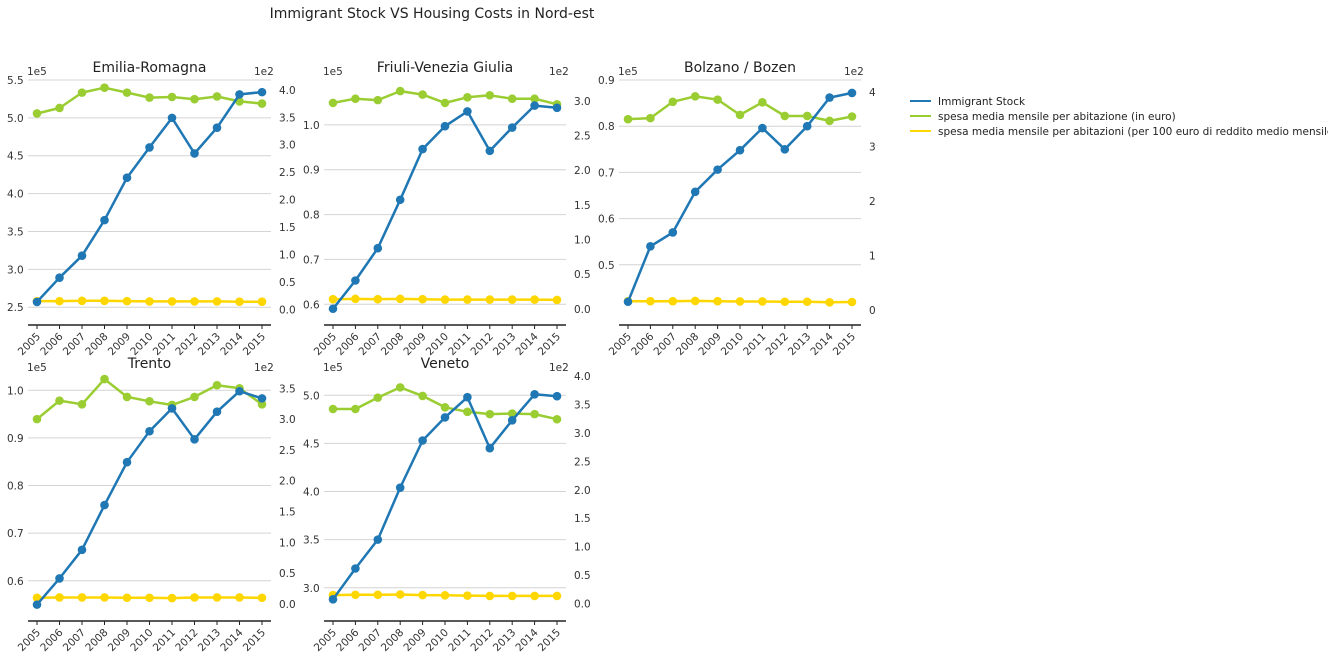 The width and height of the screenshot is (1328, 658). I want to click on left-tick-label: 4.0, so click(311, 493).